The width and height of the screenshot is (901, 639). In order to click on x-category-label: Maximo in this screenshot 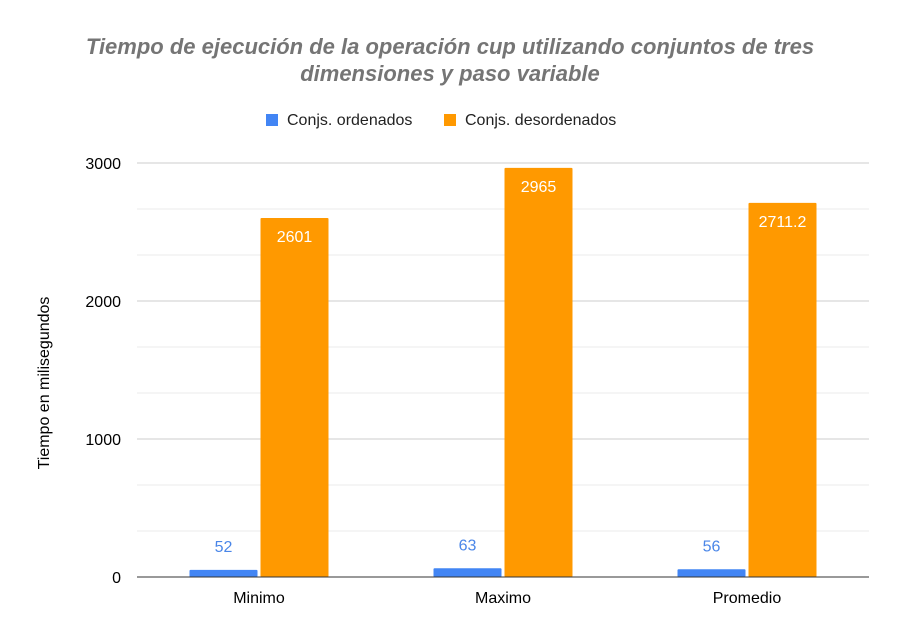, I will do `click(503, 598)`.